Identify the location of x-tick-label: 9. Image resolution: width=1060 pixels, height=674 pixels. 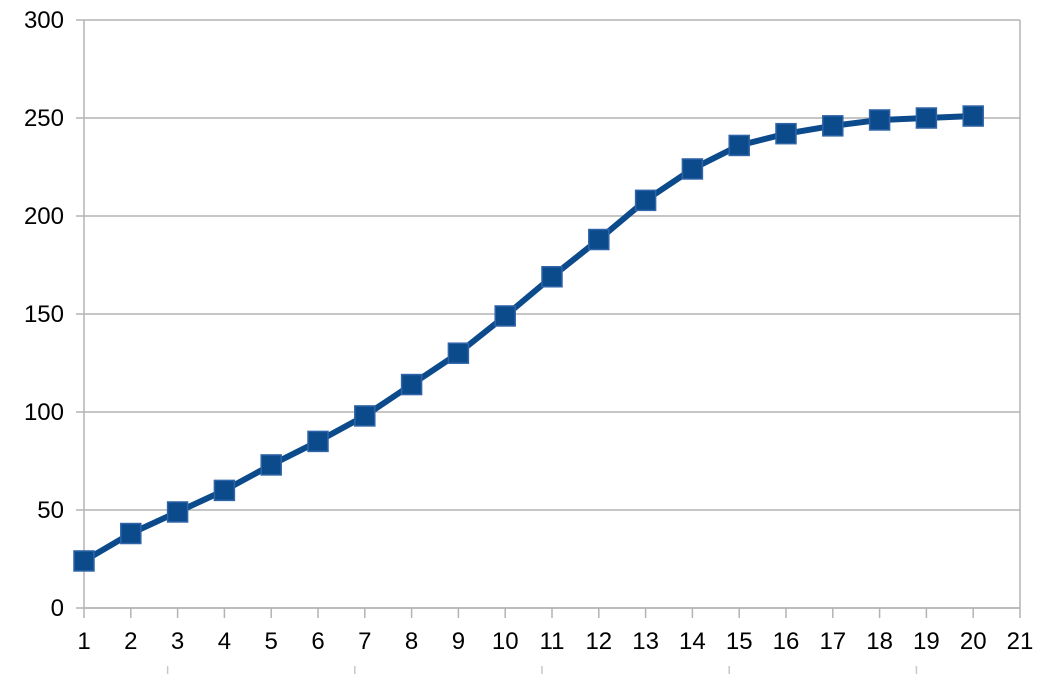
(458, 641).